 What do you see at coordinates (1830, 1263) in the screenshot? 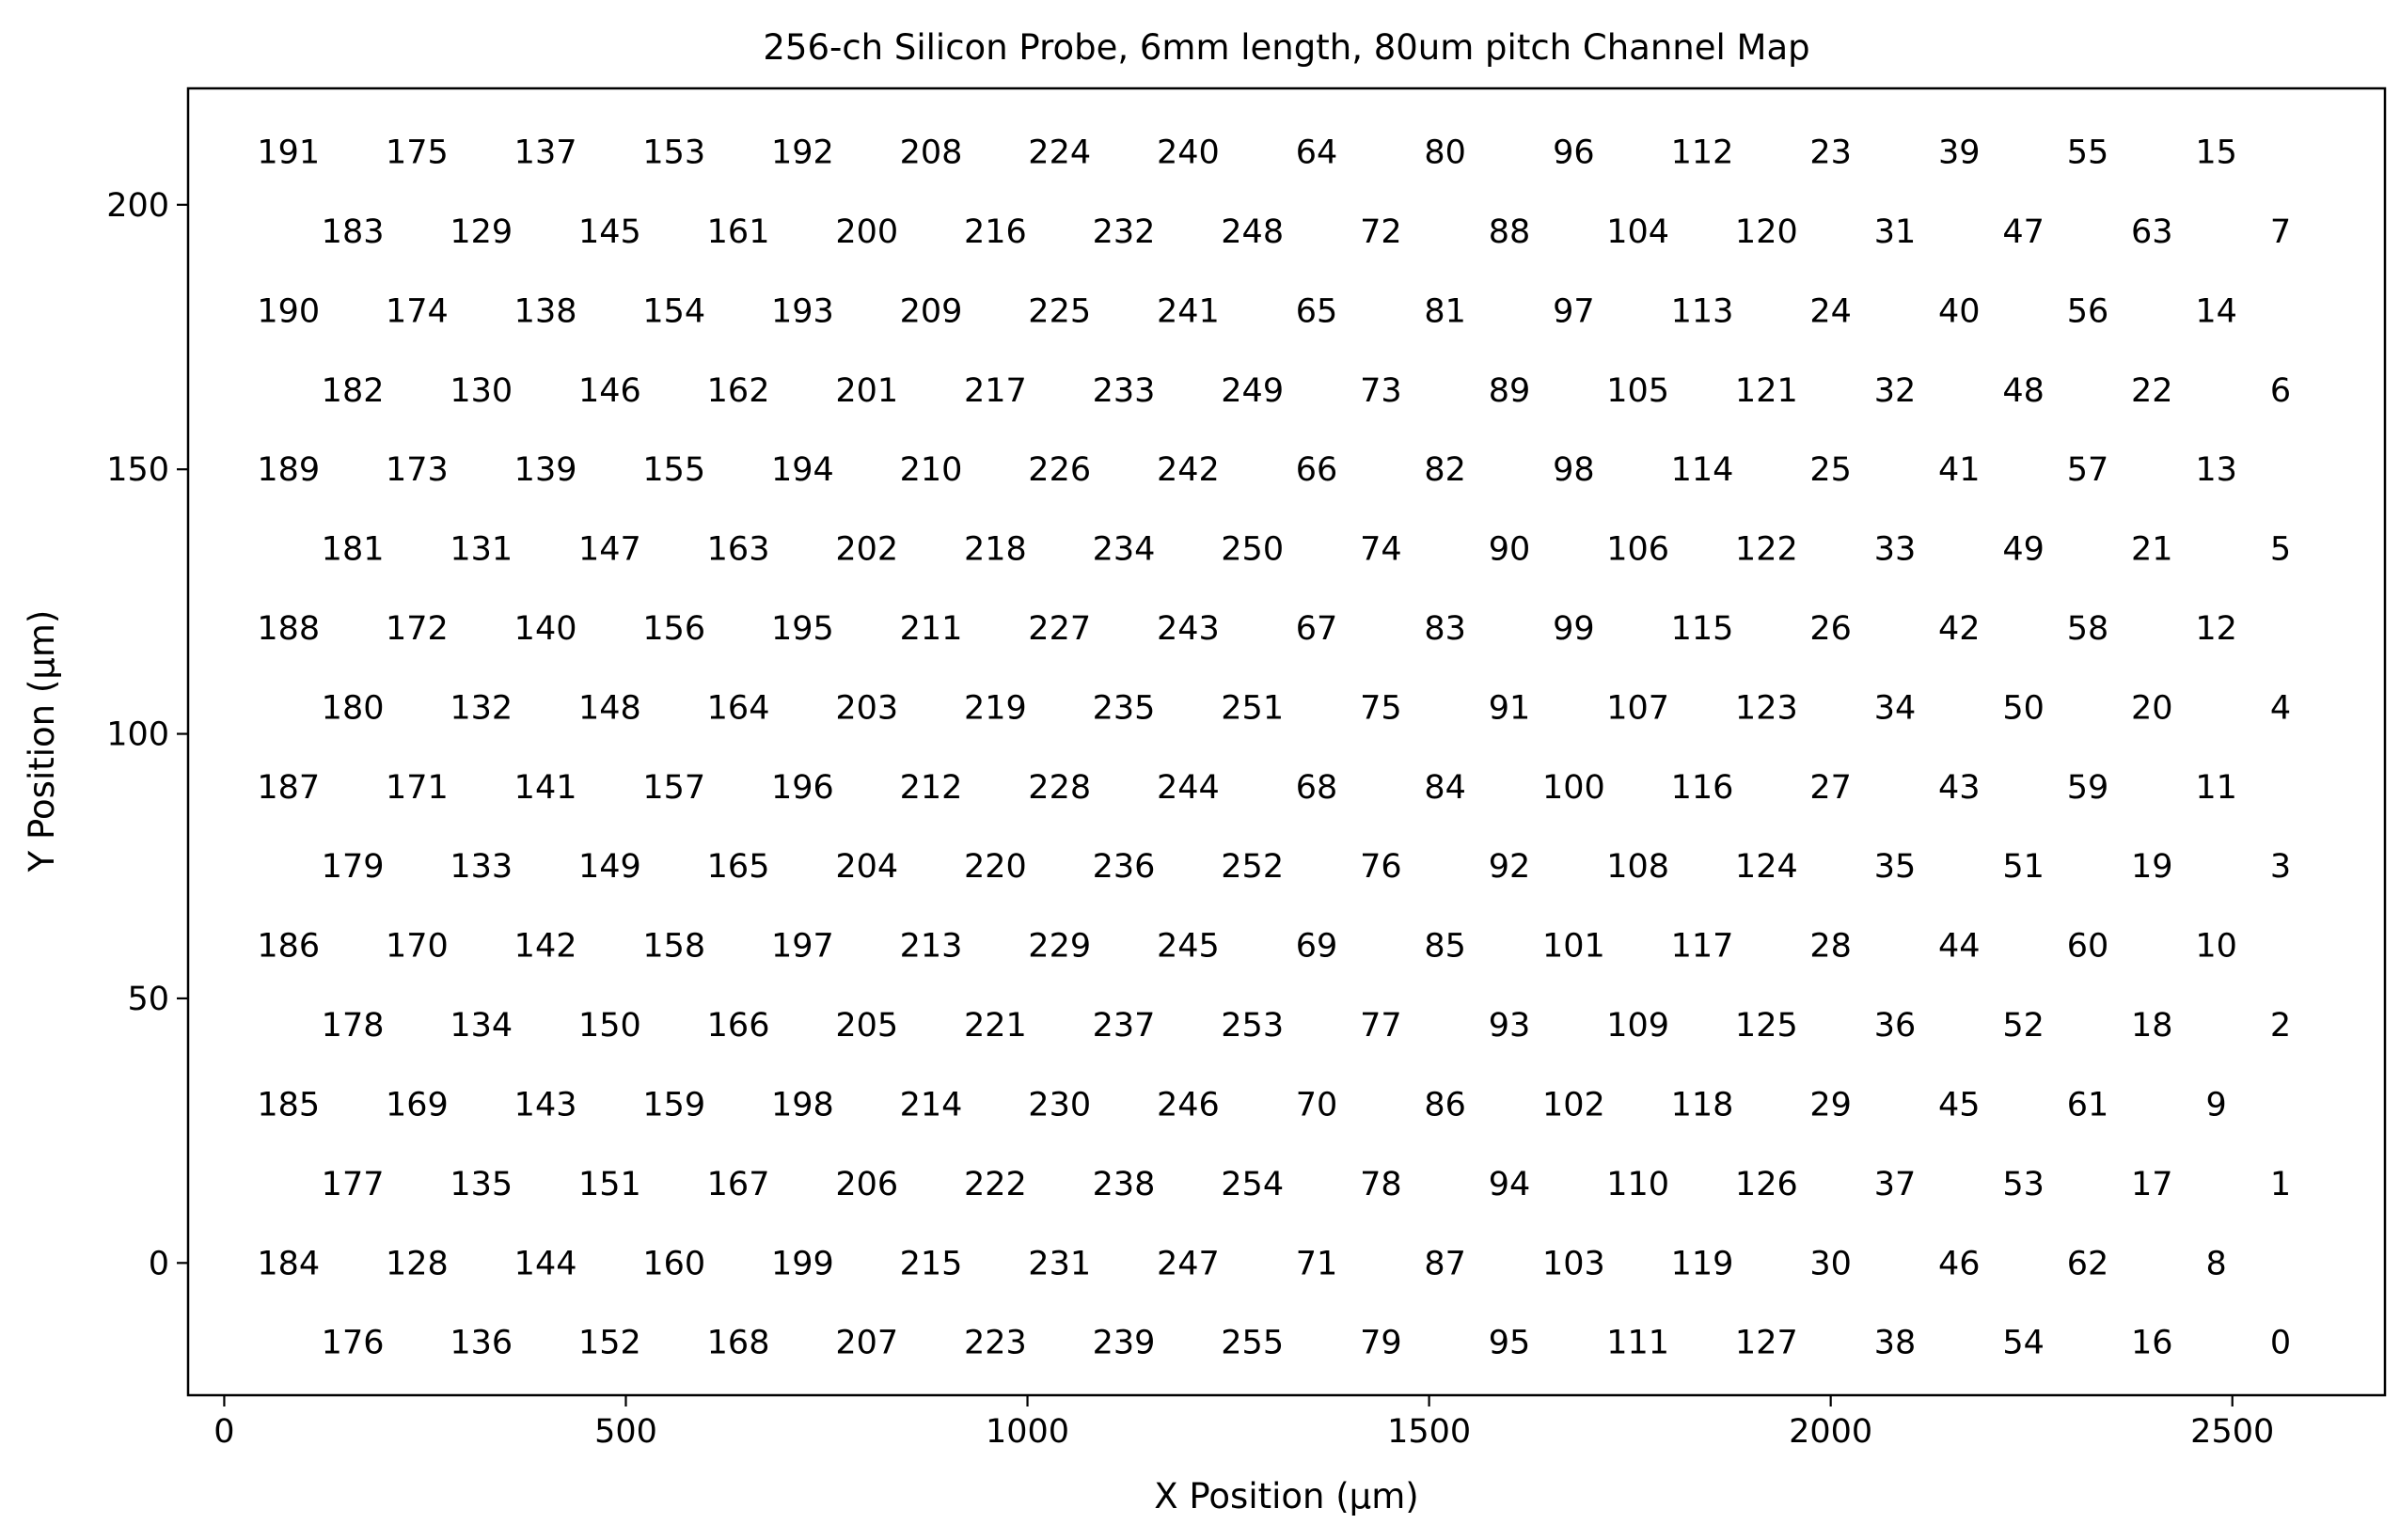
I see `channel-point: 30` at bounding box center [1830, 1263].